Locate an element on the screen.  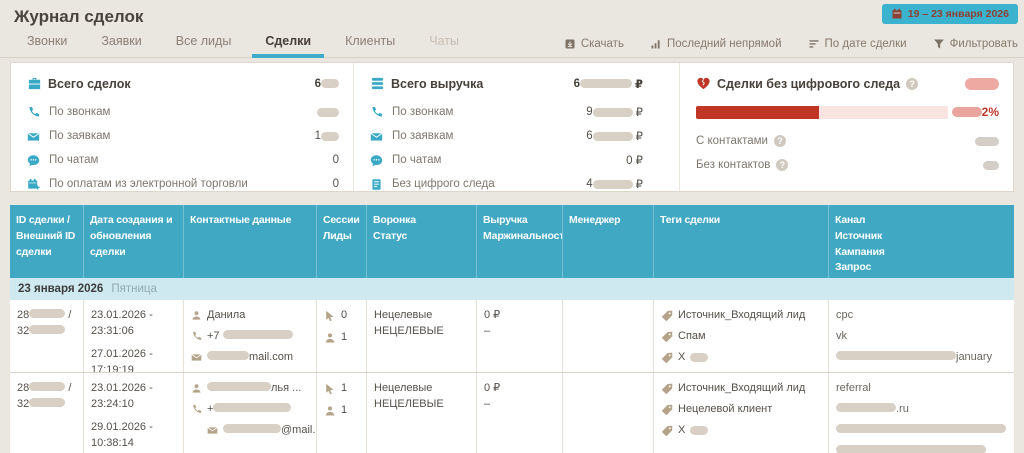
coins-icon is located at coordinates (377, 83).